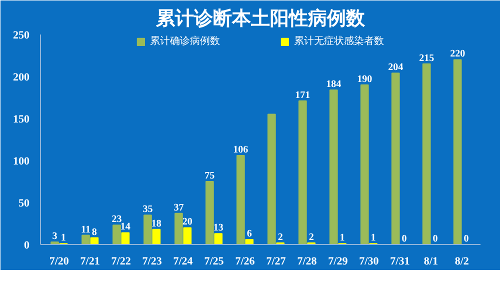 This screenshot has height=307, width=500. Describe the element at coordinates (209, 176) in the screenshot. I see `data-label: 75` at that location.